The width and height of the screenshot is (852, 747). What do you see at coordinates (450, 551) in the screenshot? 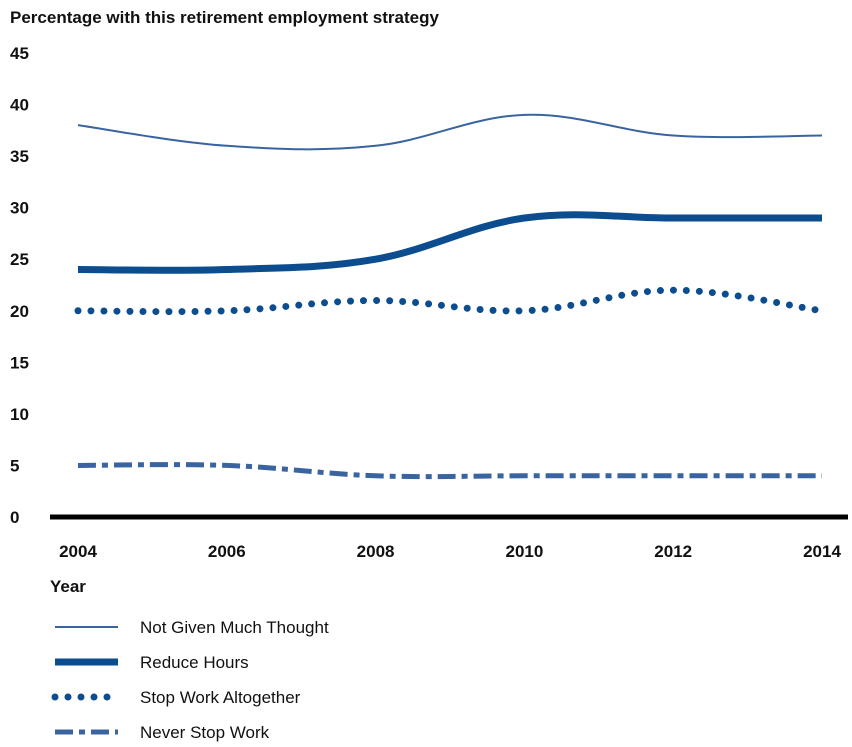
I see `x-ticks: 2004 2006 2008 2010 2012 2014` at bounding box center [450, 551].